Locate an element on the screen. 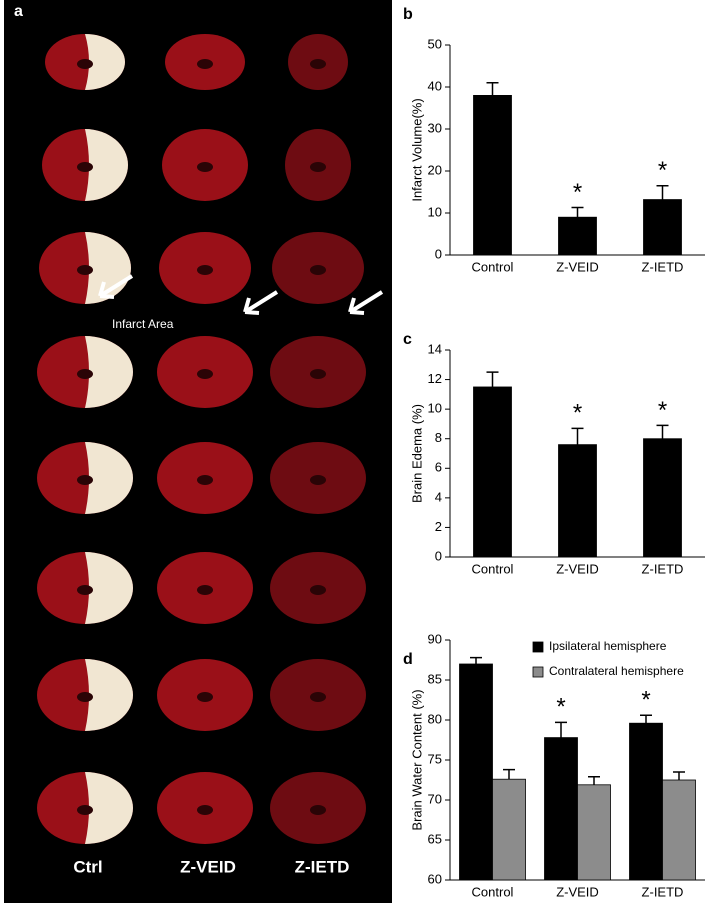 The image size is (715, 908). y-tick-label: 12 is located at coordinates (435, 378).